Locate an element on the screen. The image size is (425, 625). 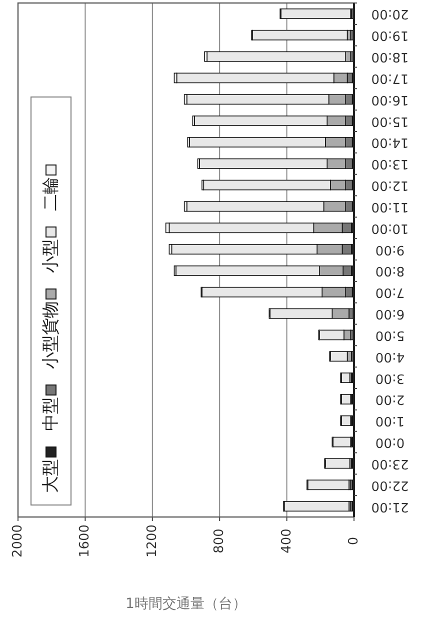
x-tick-label: 2000 is located at coordinates (18, 541).